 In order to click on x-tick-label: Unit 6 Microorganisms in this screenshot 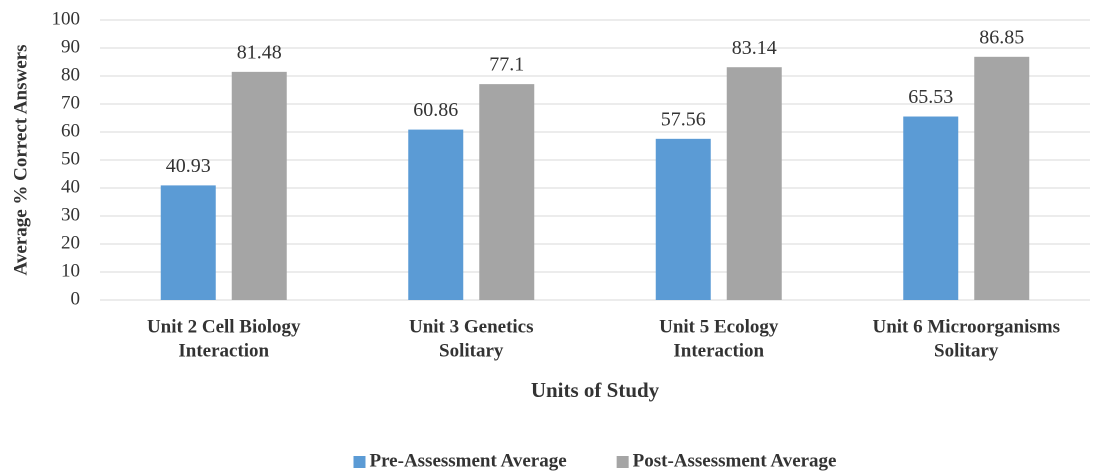, I will do `click(966, 326)`.